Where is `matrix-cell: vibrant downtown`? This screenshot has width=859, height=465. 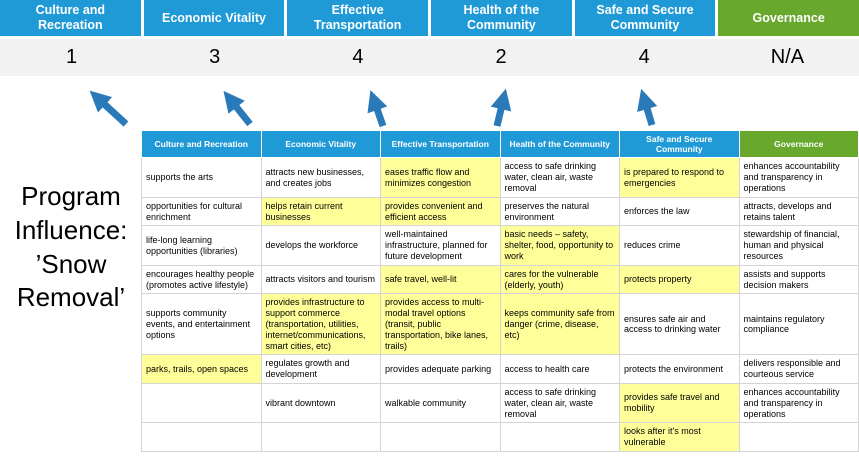
matrix-cell: vibrant downtown is located at coordinates (320, 403).